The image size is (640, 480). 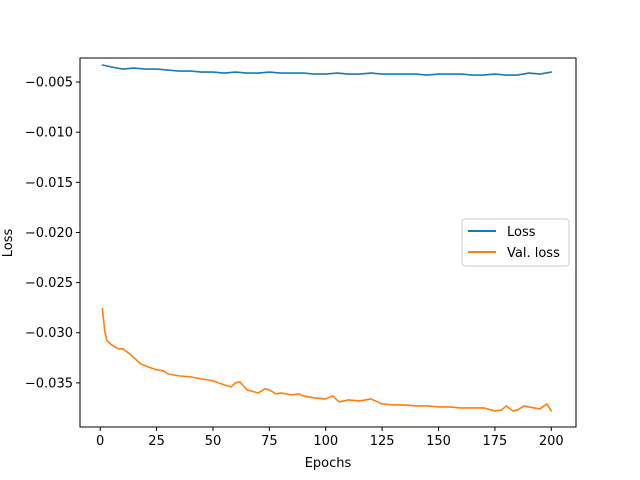 I want to click on y-tick-label: −0.020, so click(x=49, y=233).